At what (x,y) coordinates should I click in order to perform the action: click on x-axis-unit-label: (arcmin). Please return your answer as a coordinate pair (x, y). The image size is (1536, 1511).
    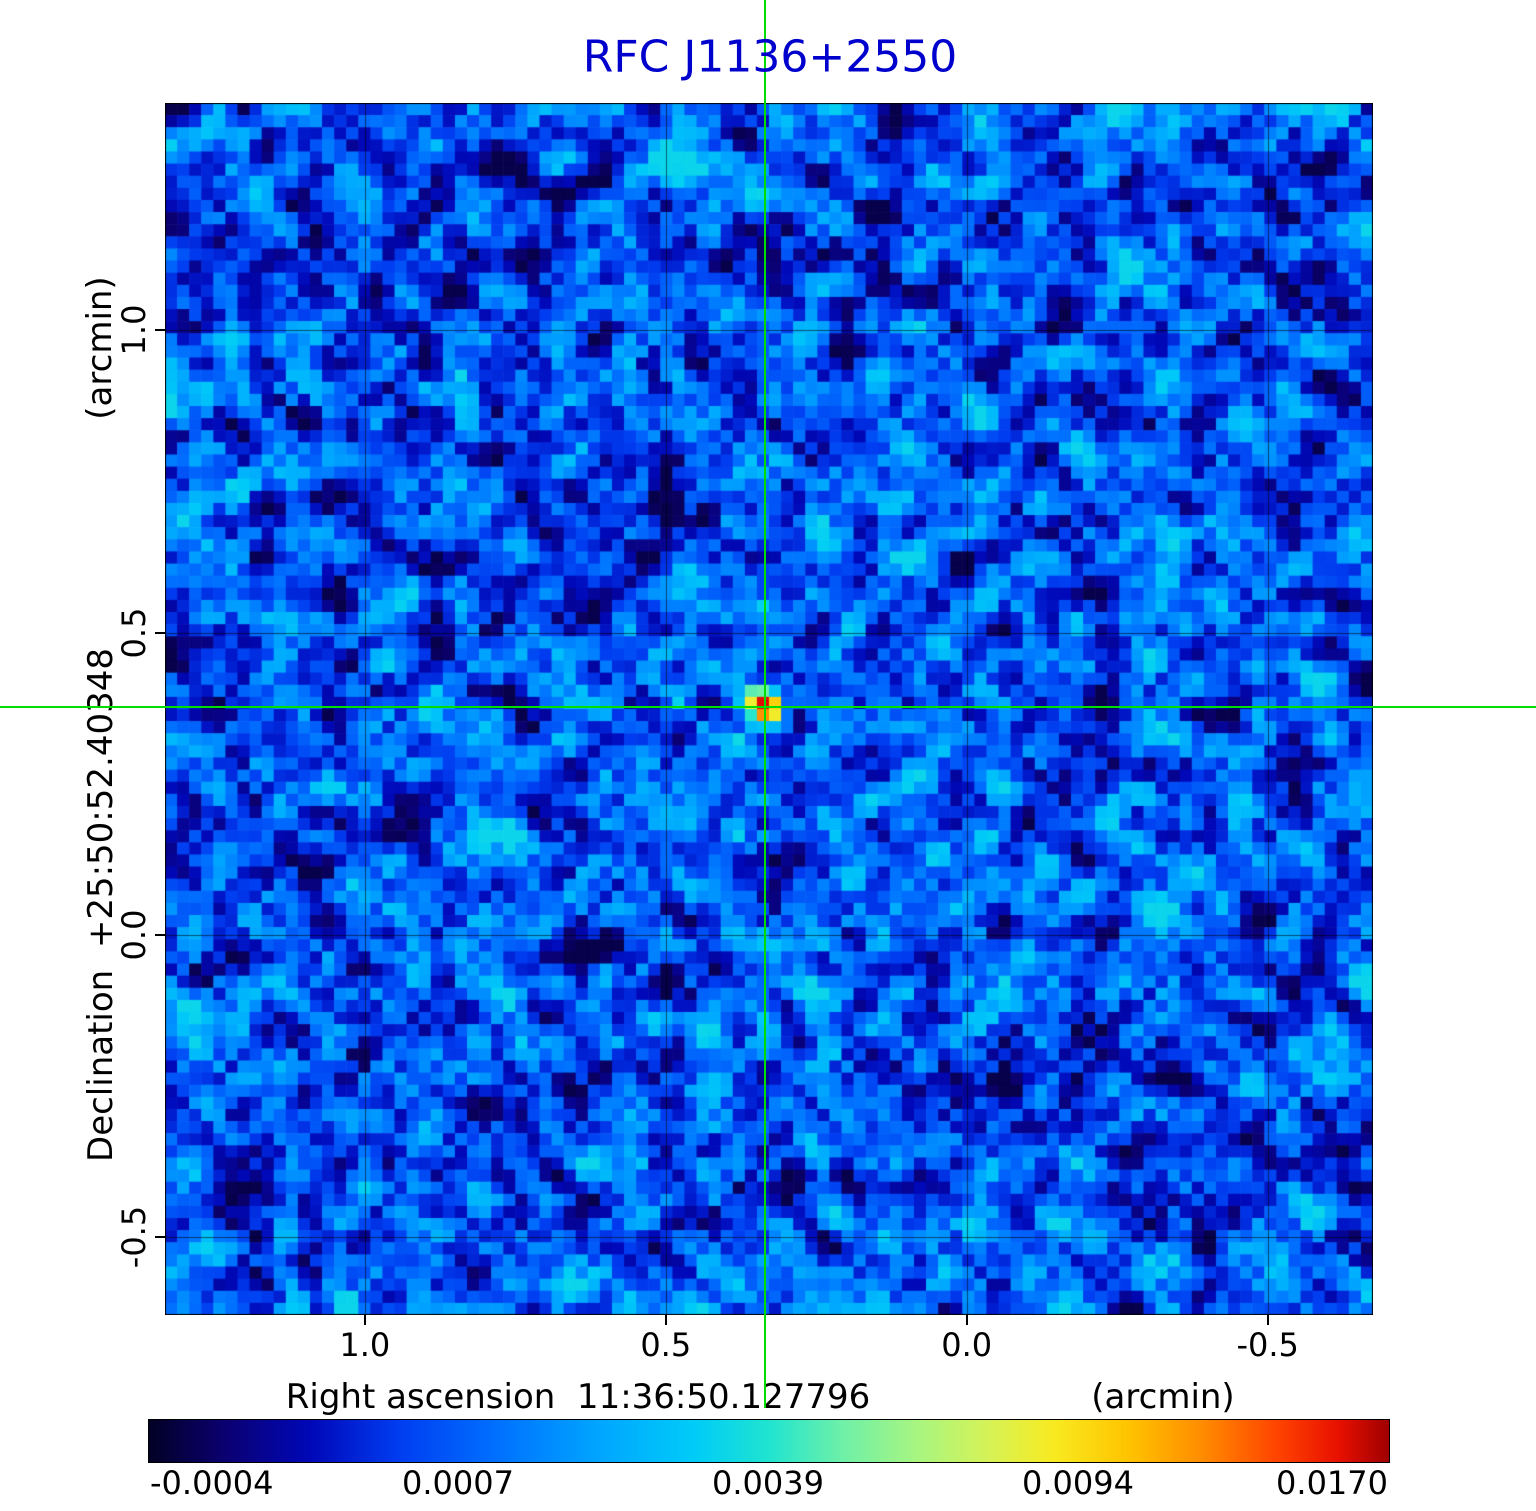
    Looking at the image, I should click on (1163, 1397).